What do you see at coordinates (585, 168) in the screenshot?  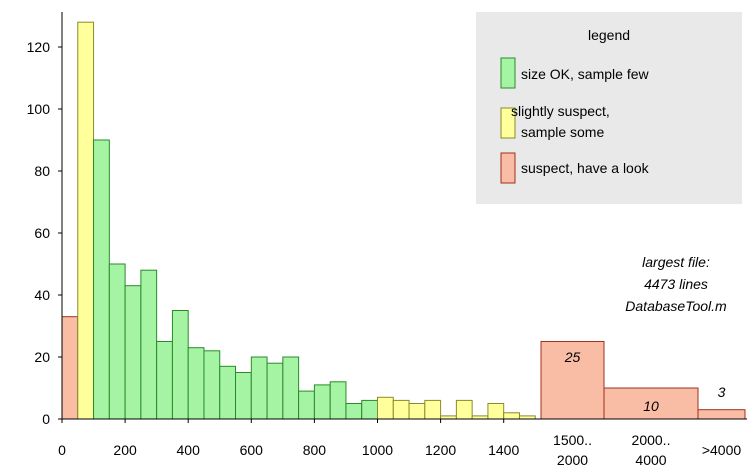 I see `legend-label-look: suspect, have a look` at bounding box center [585, 168].